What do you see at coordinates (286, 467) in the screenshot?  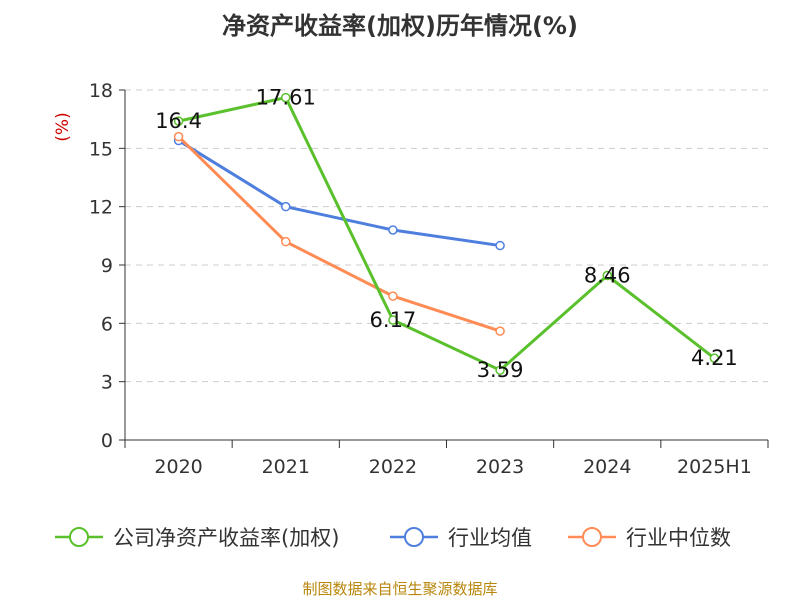 I see `x-tick-label: 2021` at bounding box center [286, 467].